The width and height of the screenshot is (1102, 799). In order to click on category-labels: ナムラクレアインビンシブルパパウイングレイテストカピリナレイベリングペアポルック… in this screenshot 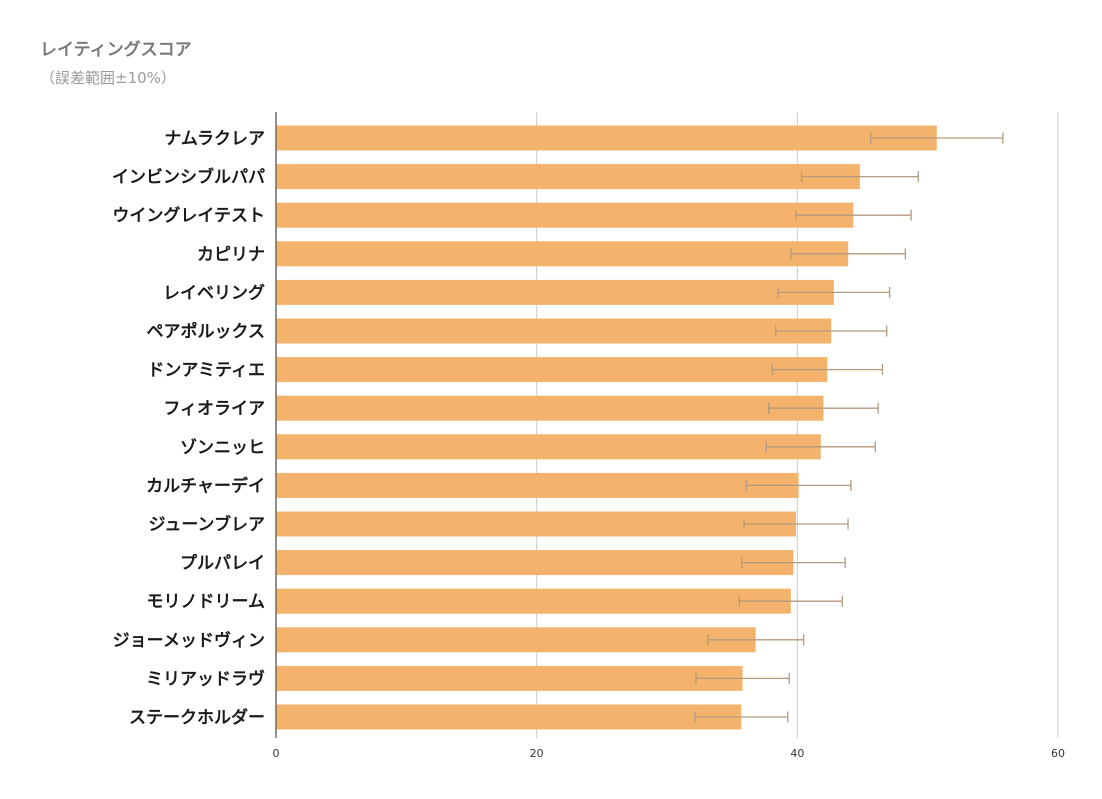, I will do `click(188, 428)`.